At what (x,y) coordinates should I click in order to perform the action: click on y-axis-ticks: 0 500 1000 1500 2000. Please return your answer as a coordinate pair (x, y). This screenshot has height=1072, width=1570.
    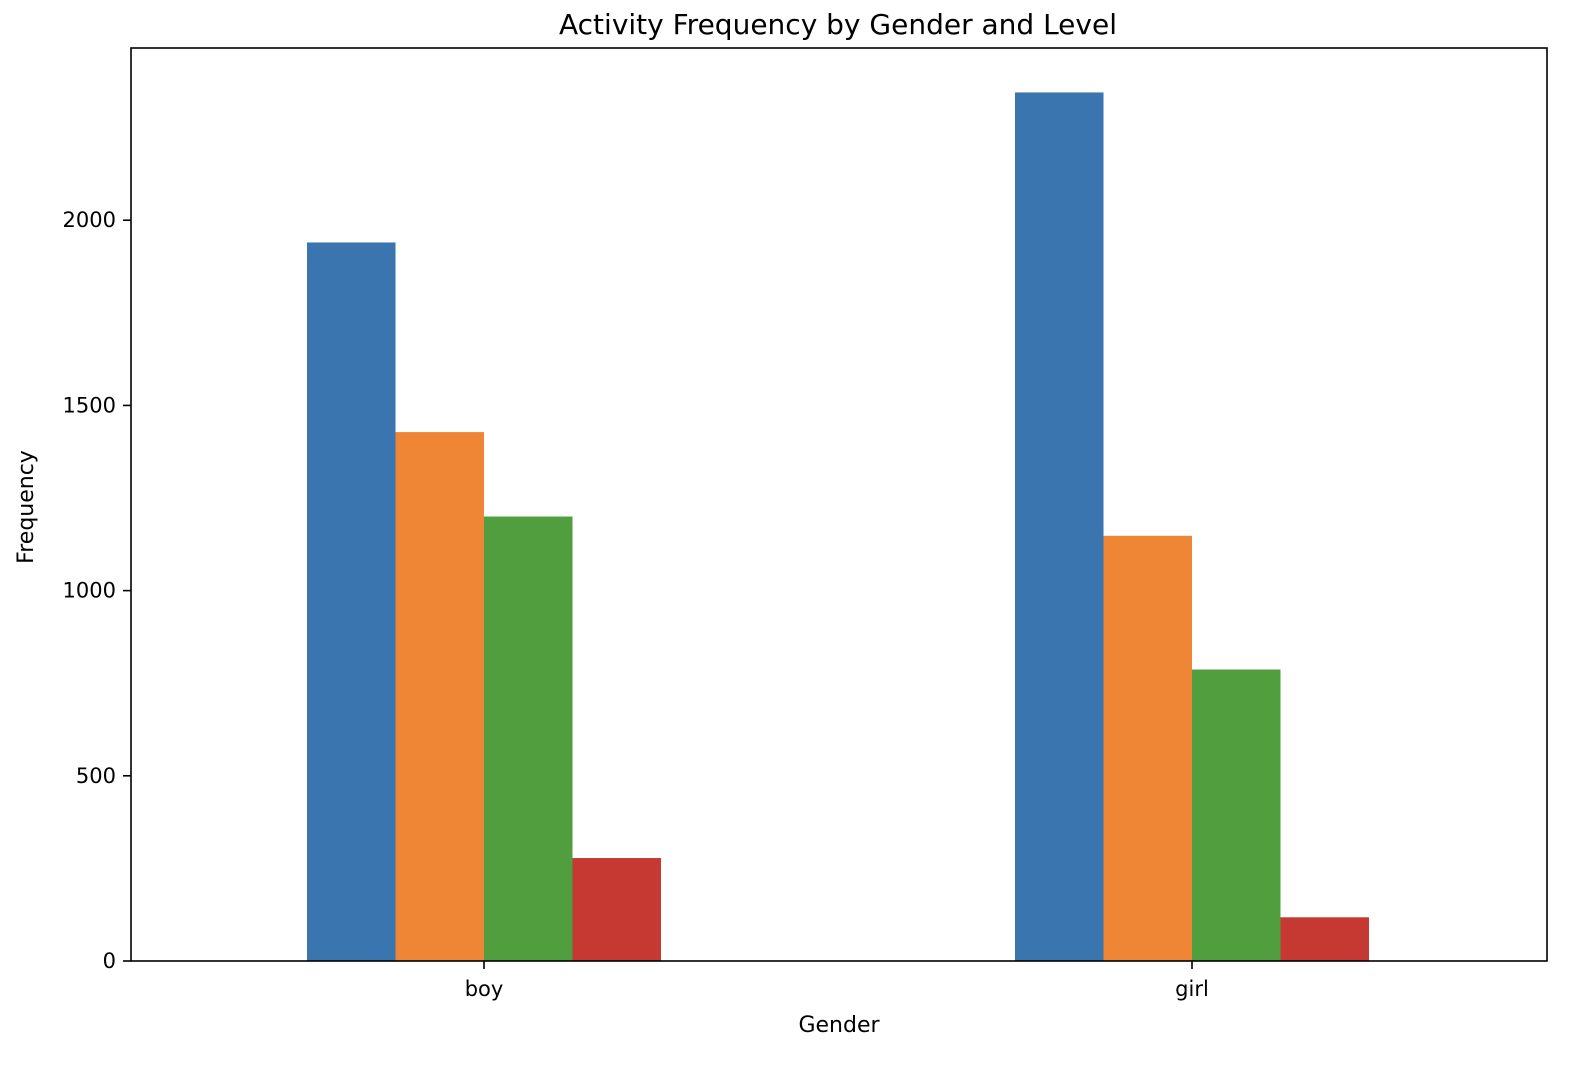
    Looking at the image, I should click on (97, 590).